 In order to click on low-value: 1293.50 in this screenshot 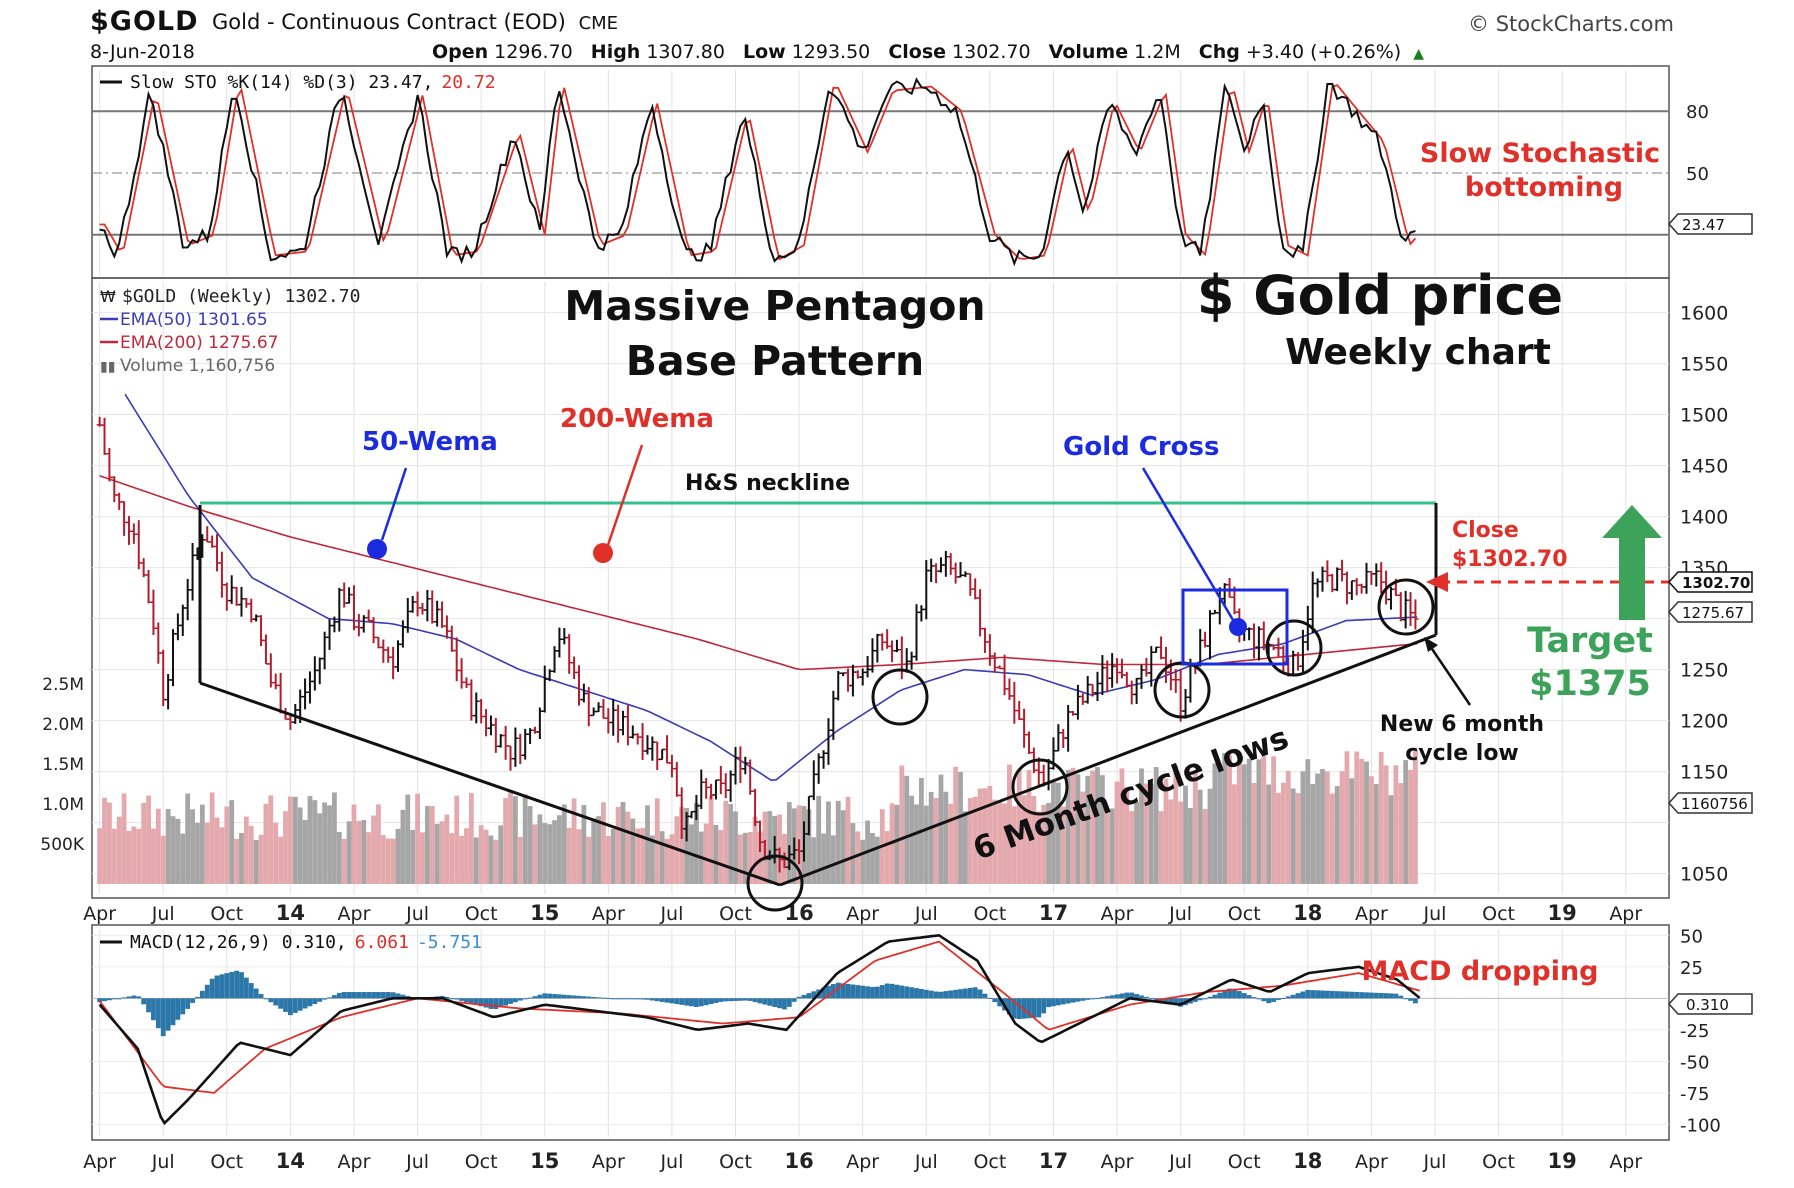, I will do `click(831, 52)`.